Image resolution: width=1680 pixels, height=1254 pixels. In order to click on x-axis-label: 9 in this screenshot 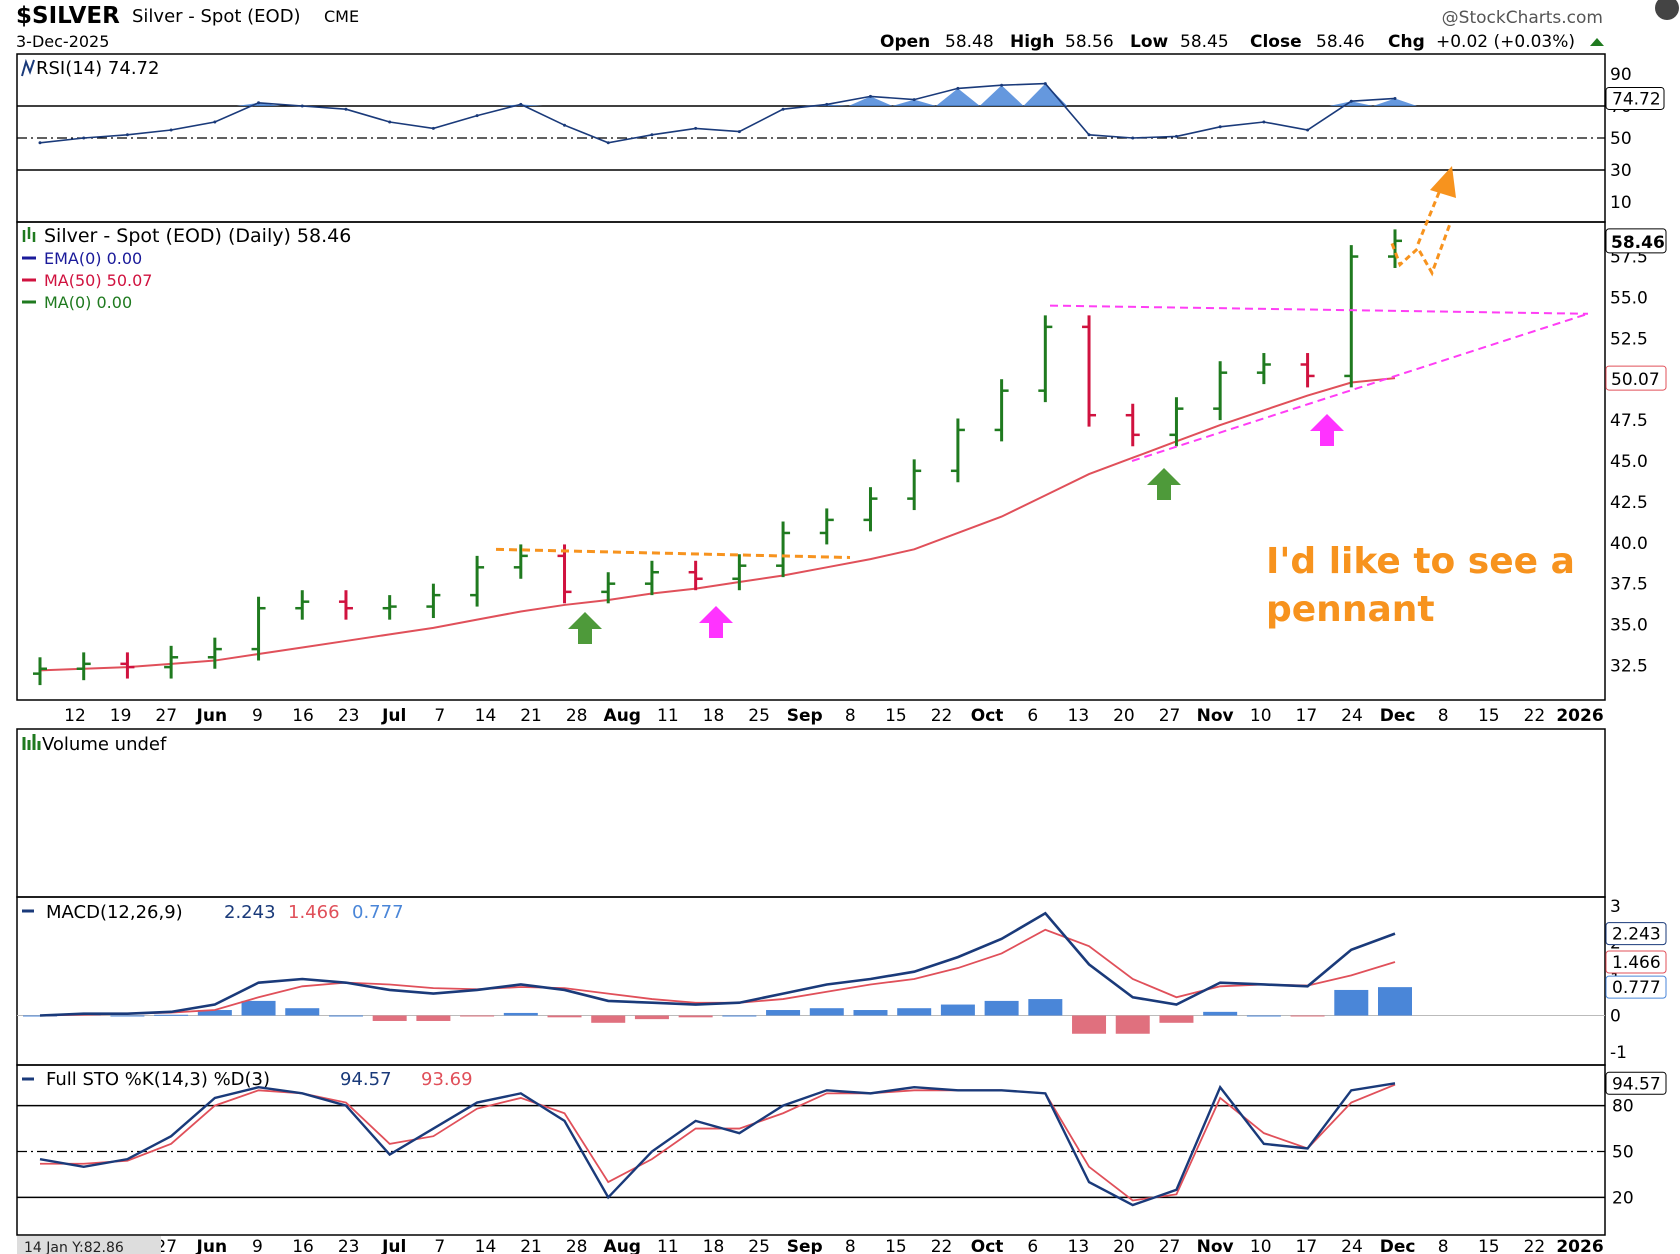, I will do `click(257, 716)`.